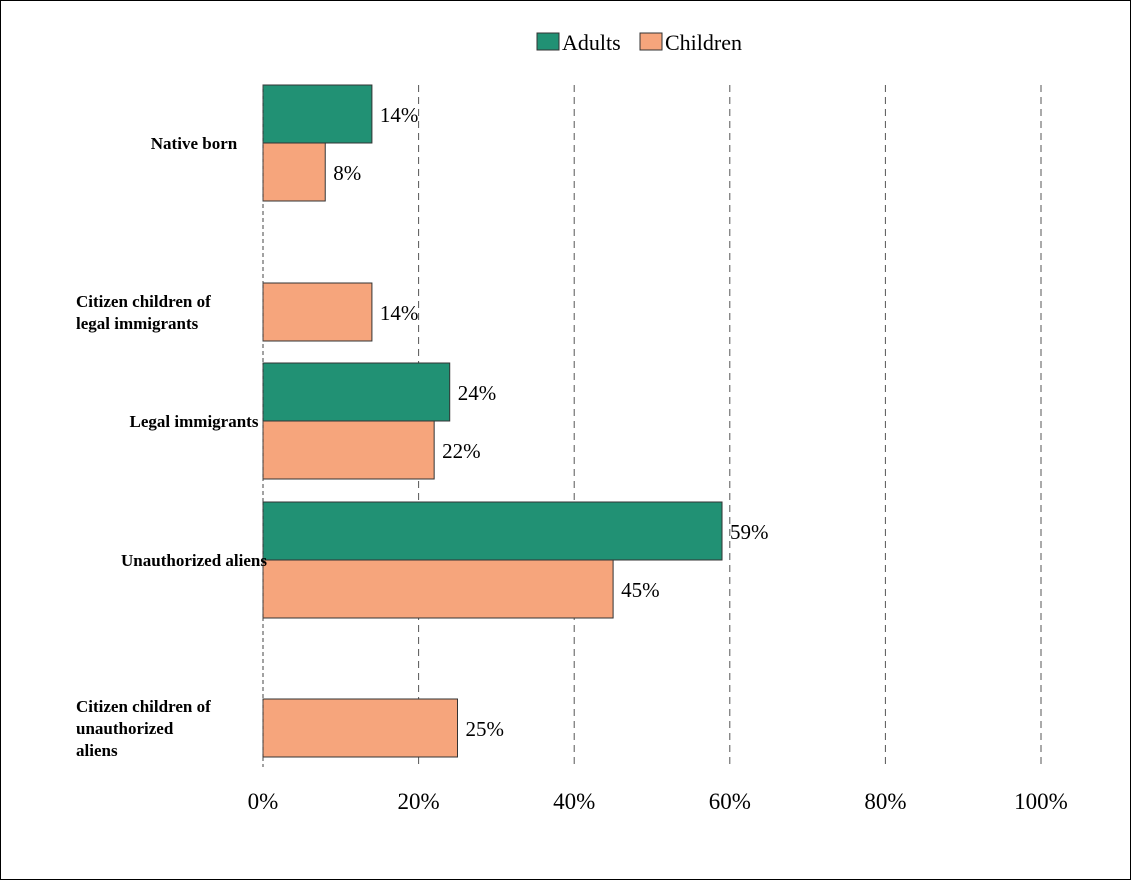  Describe the element at coordinates (651, 41) in the screenshot. I see `legend-swatch-children` at that location.